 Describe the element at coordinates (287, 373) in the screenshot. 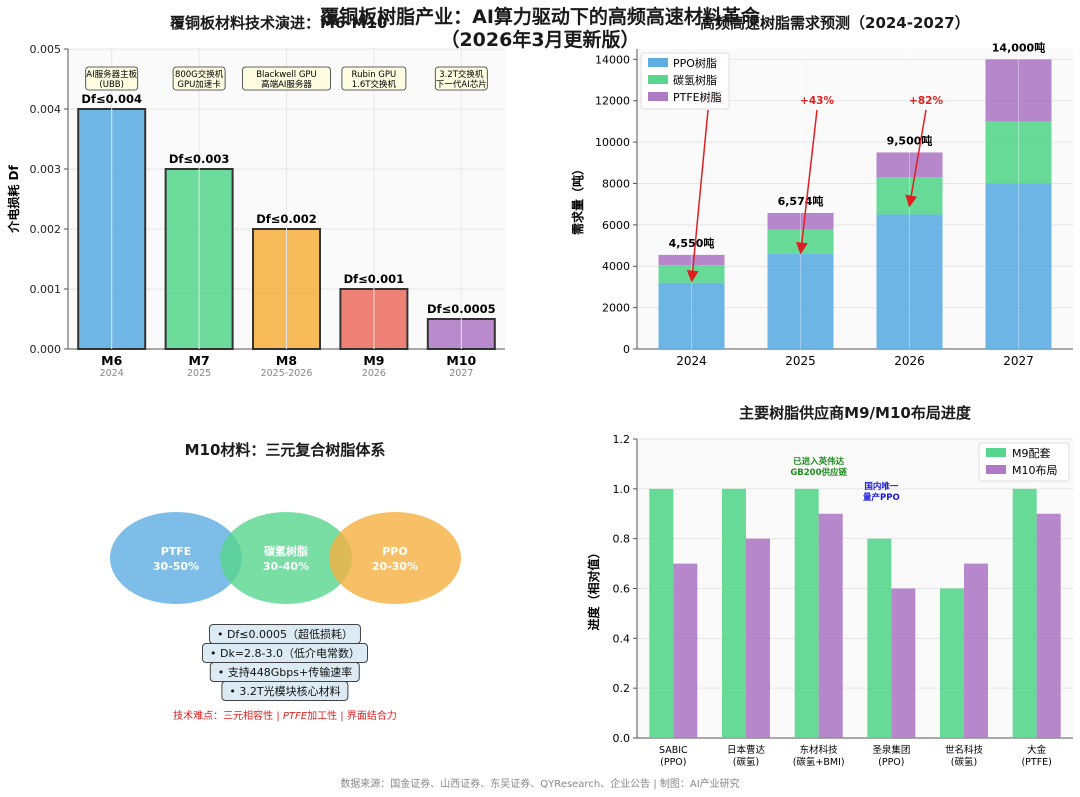

I see `year-label: 2025-2026` at that location.